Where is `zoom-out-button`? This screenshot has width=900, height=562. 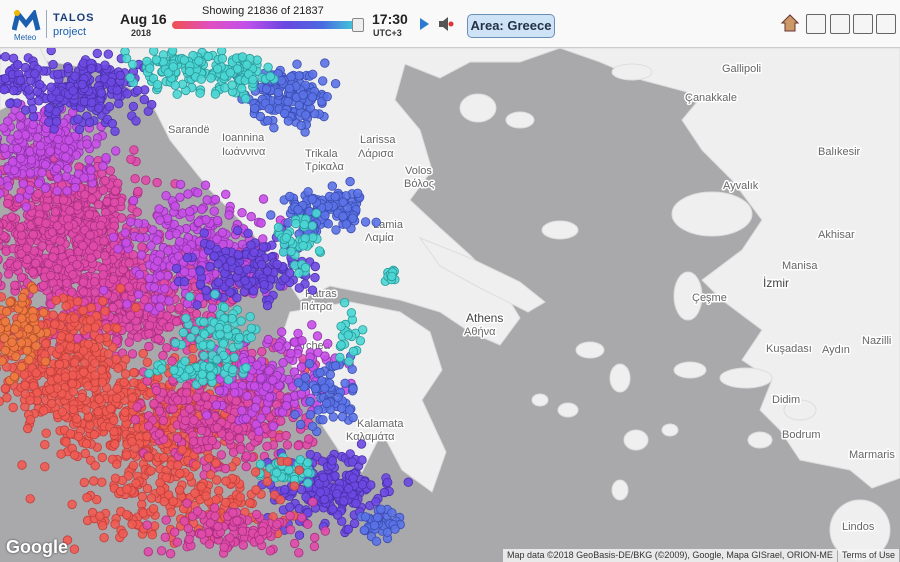
zoom-out-button is located at coordinates (863, 24).